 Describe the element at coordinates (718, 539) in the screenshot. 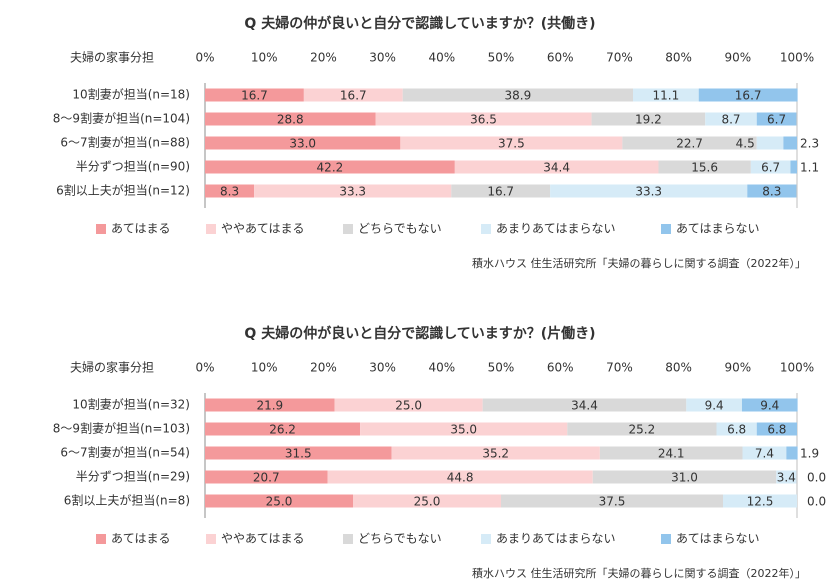

I see `legend-label: あてはまらない` at that location.